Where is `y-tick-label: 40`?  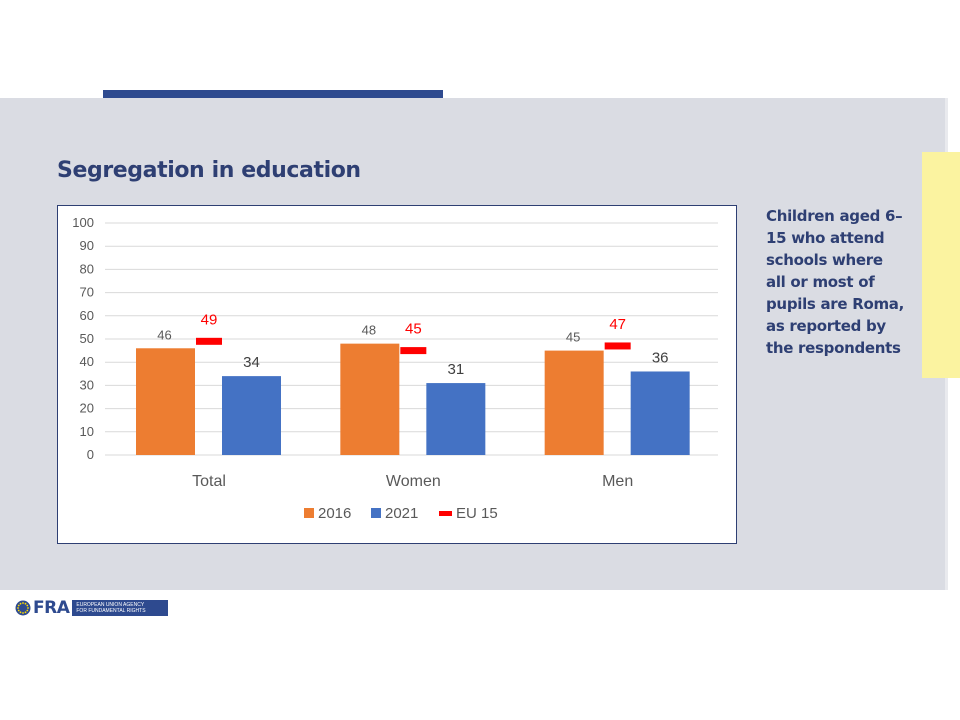
y-tick-label: 40 is located at coordinates (87, 361).